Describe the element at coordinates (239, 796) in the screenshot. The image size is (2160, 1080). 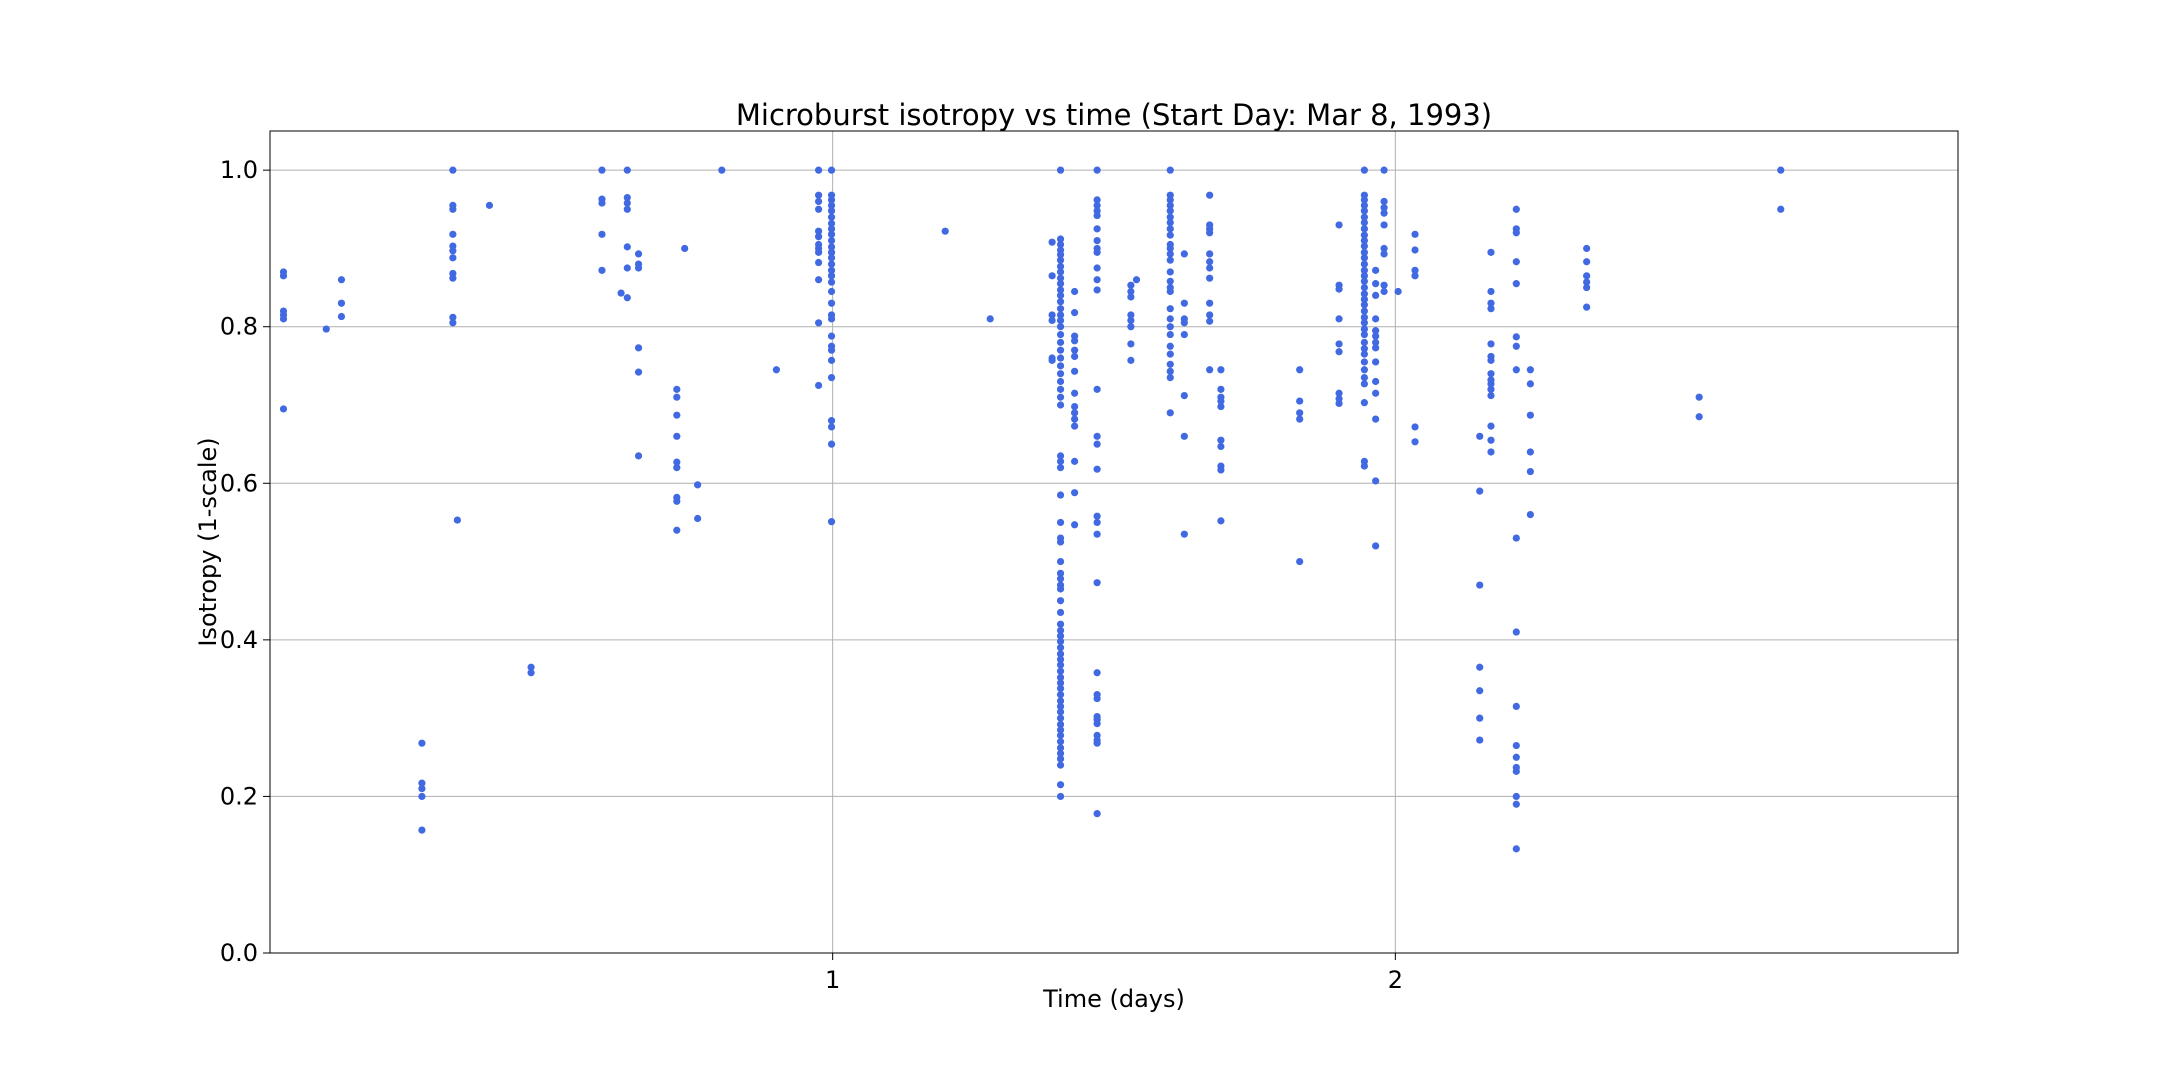
I see `y-tick-label: 0.2` at that location.